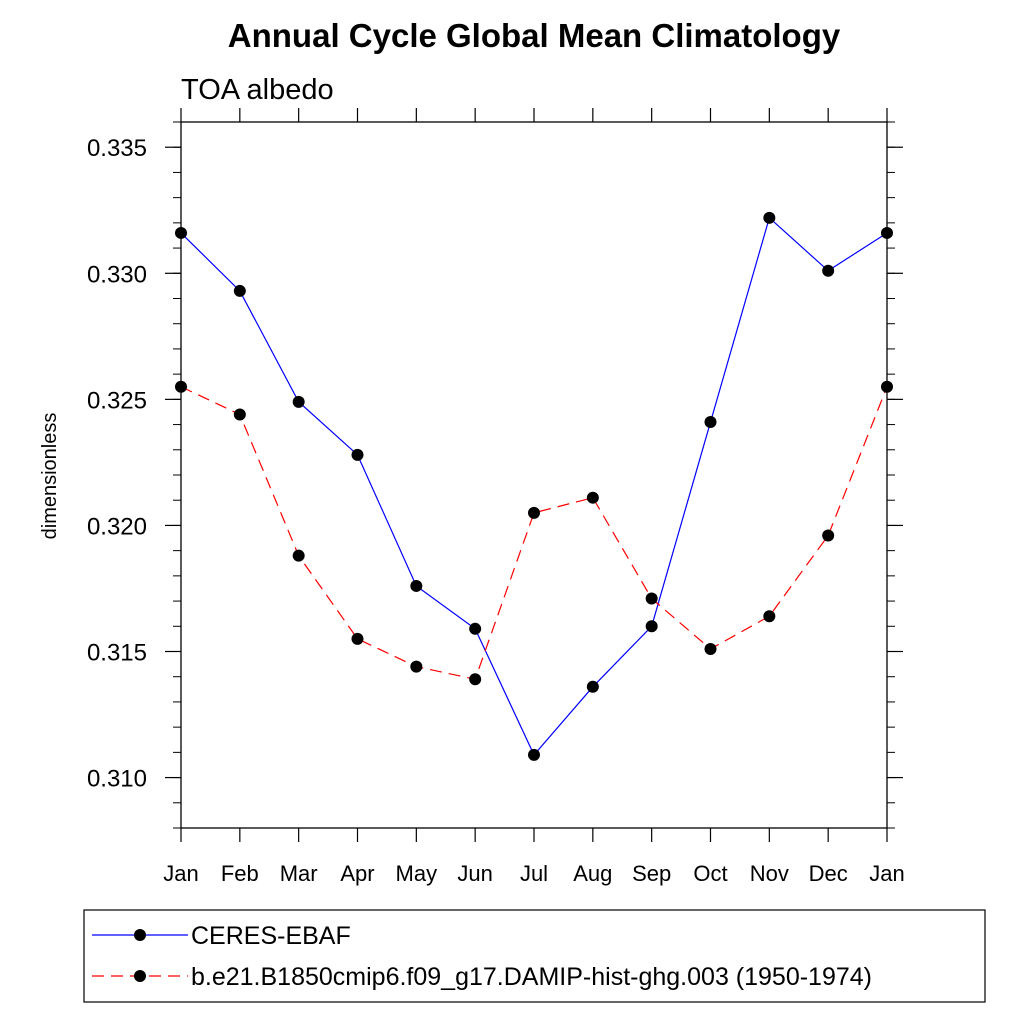  I want to click on x-tick-label: Jun, so click(474, 873).